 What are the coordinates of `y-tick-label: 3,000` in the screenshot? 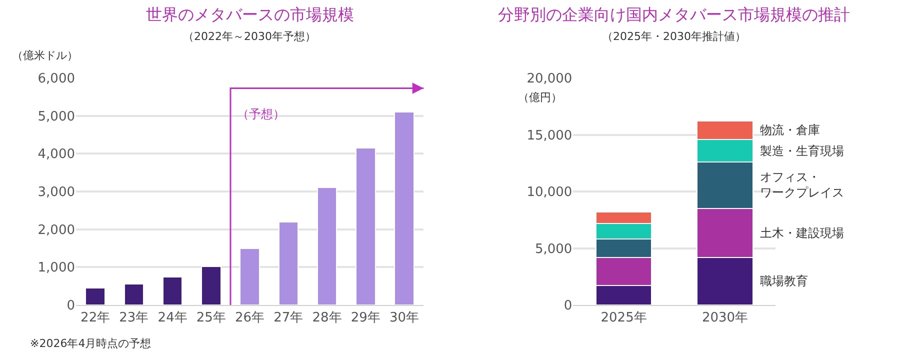 It's located at (56, 192).